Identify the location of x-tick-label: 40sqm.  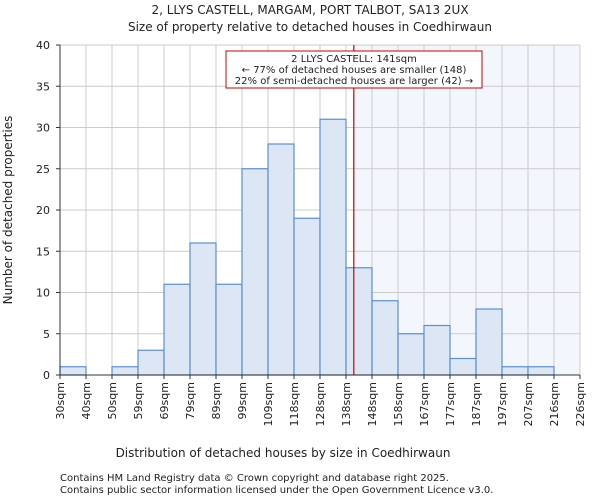
(86, 400).